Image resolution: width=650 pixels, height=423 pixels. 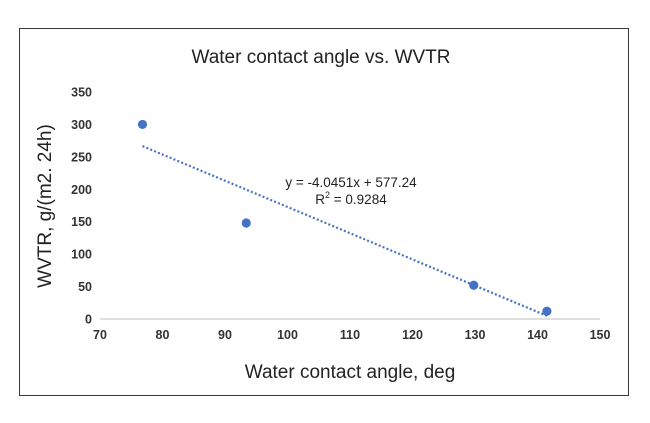 What do you see at coordinates (81, 93) in the screenshot?
I see `y-tick-label: 350` at bounding box center [81, 93].